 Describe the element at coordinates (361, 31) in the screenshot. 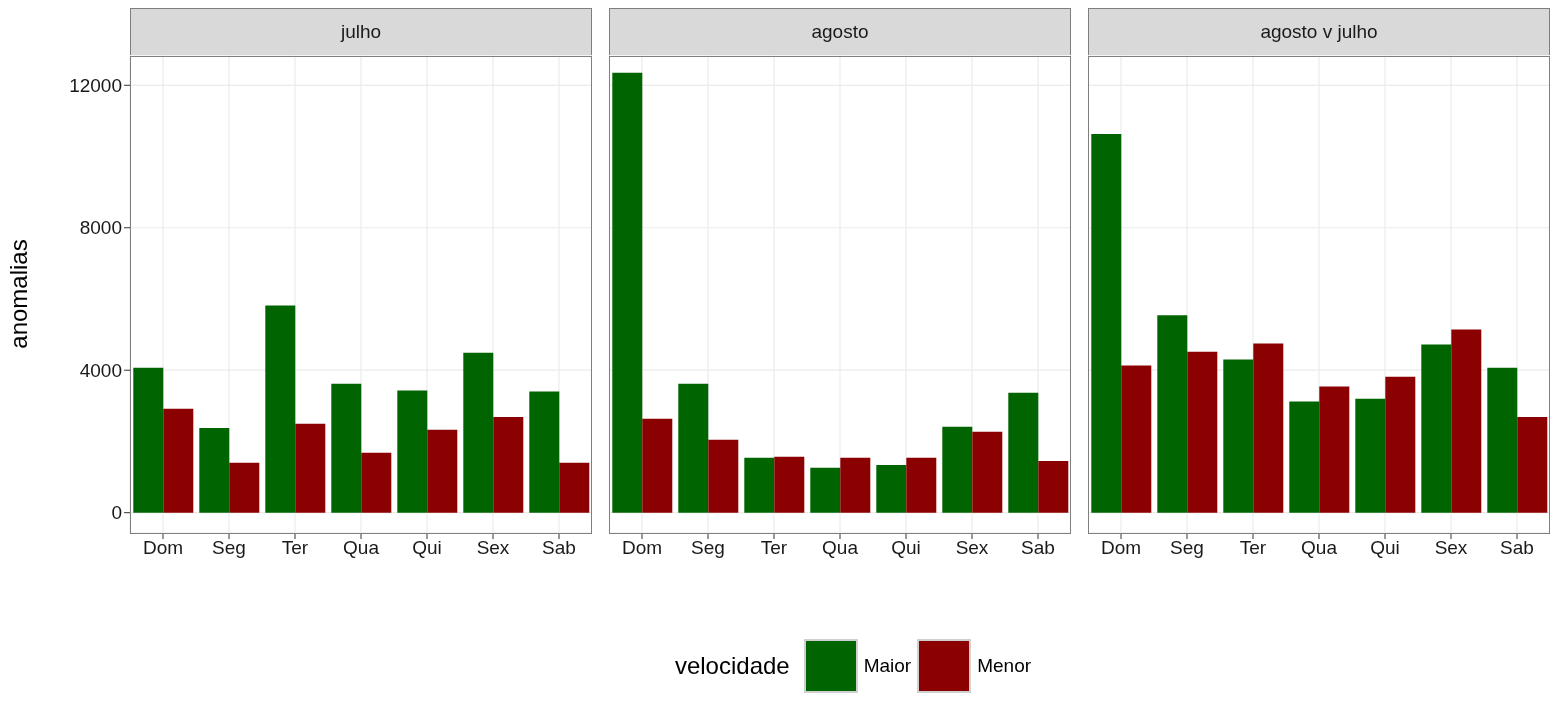

I see `chart-title: julho` at that location.